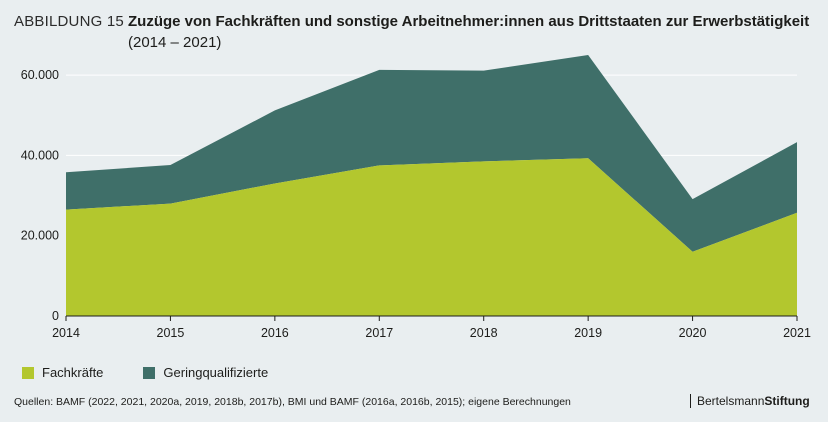 The width and height of the screenshot is (828, 422). Describe the element at coordinates (40, 75) in the screenshot. I see `y-tick-label: 60.000` at that location.